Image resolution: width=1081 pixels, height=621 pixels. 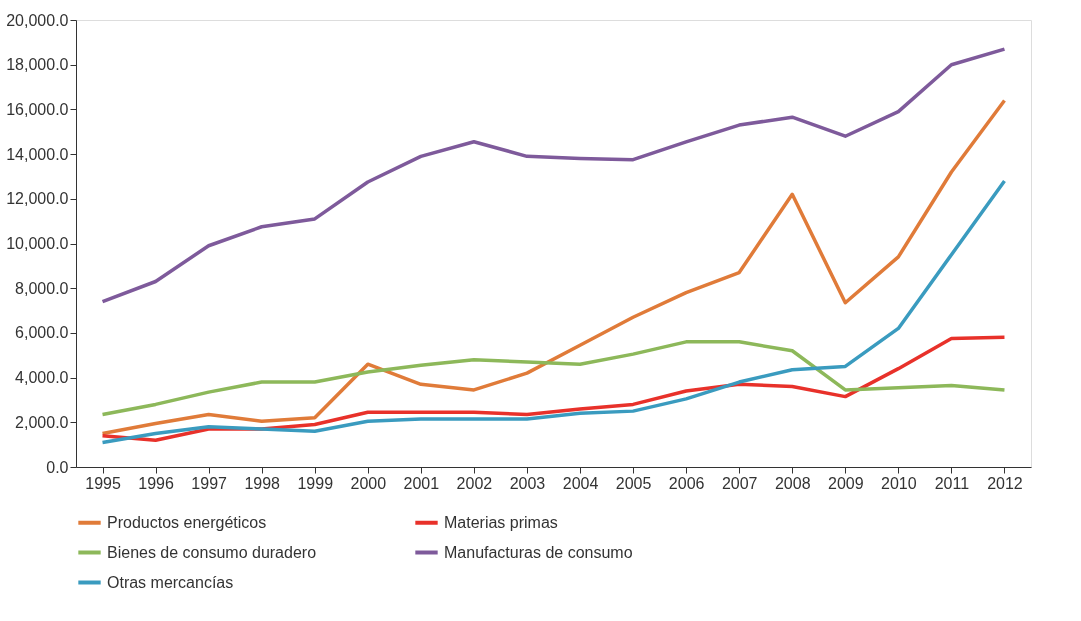 I want to click on x-tick-label: 1999, so click(x=315, y=483).